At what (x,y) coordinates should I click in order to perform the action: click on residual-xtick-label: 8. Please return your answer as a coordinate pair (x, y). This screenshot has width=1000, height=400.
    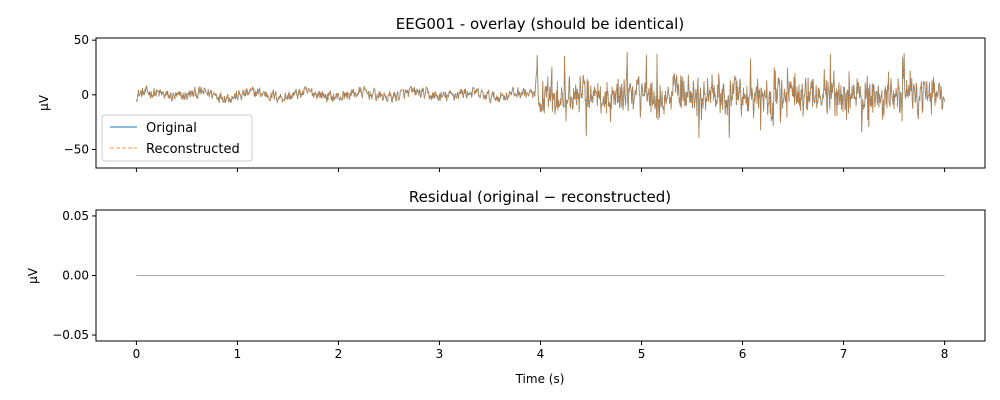
    Looking at the image, I should click on (945, 354).